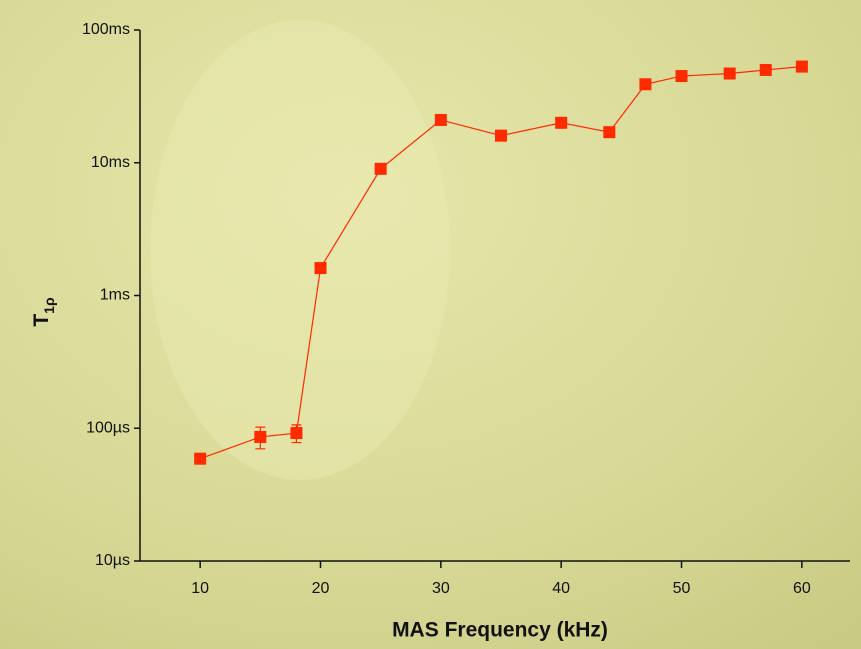  Describe the element at coordinates (500, 630) in the screenshot. I see `x-axis-title: MAS Frequency (kHz)` at that location.